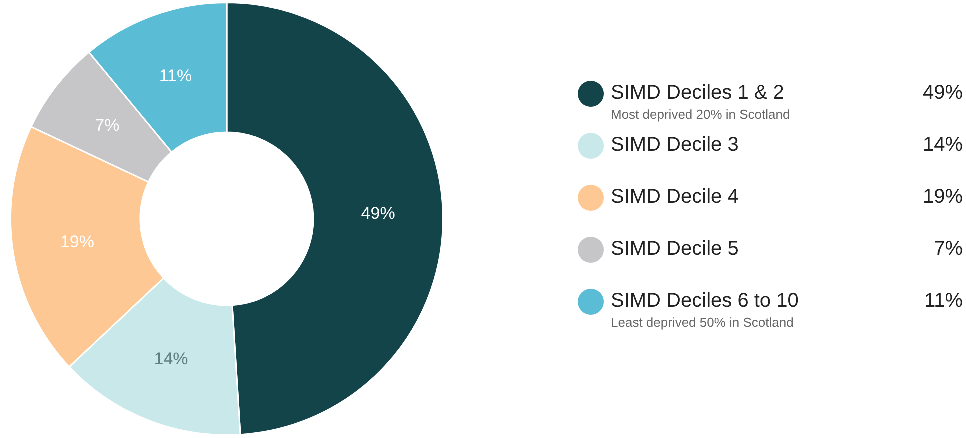  What do you see at coordinates (175, 76) in the screenshot?
I see `data-label: 11%` at bounding box center [175, 76].